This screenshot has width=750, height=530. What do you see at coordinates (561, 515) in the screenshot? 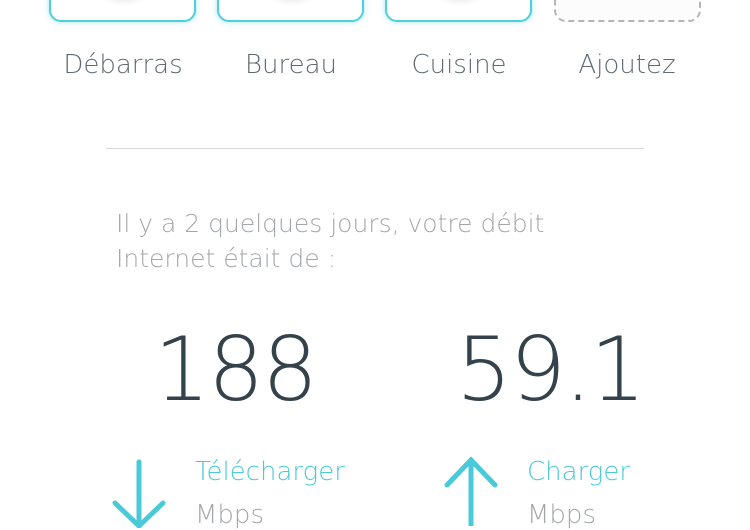
I see `upload-unit: Mbps` at bounding box center [561, 515].